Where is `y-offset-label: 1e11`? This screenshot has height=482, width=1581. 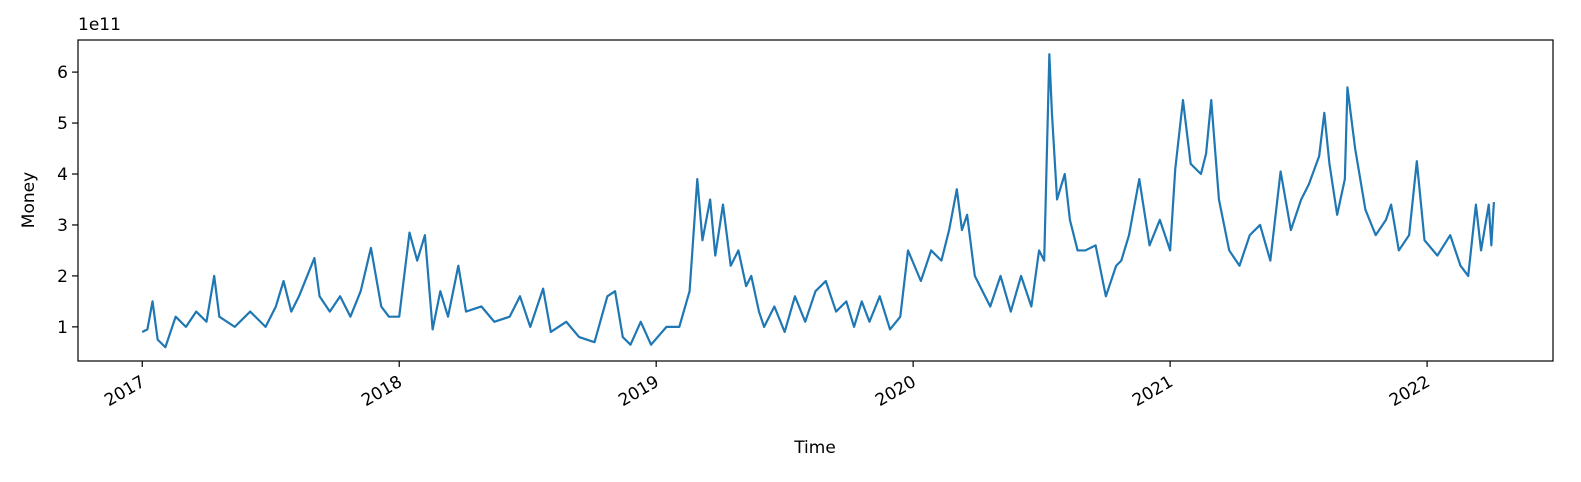 y-offset-label: 1e11 is located at coordinates (99, 25).